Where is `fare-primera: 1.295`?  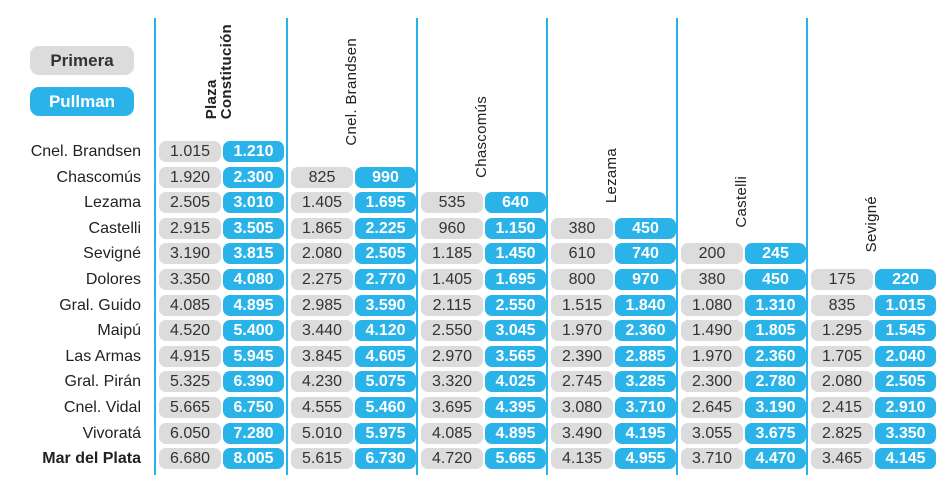 fare-primera: 1.295 is located at coordinates (842, 331).